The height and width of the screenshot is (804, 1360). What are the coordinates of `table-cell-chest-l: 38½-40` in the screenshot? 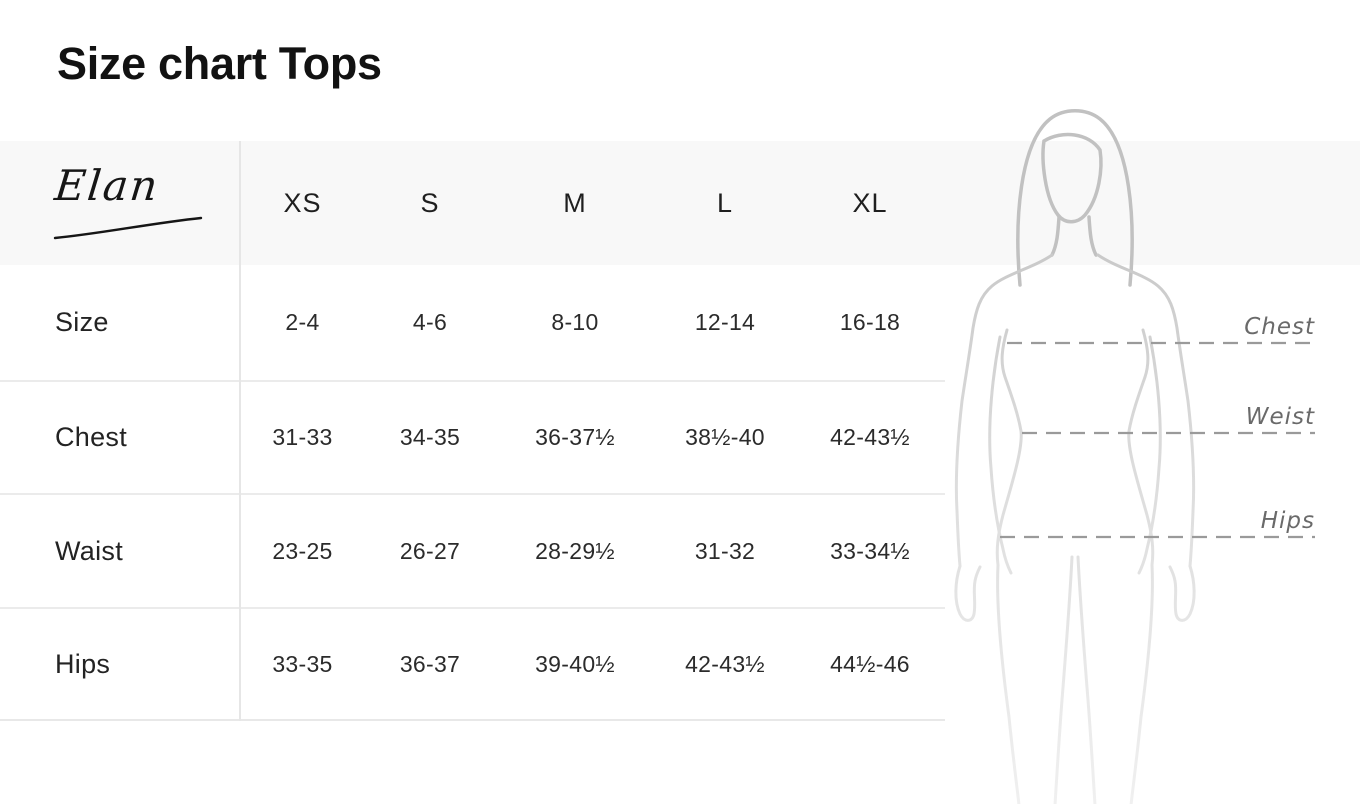 It's located at (725, 437).